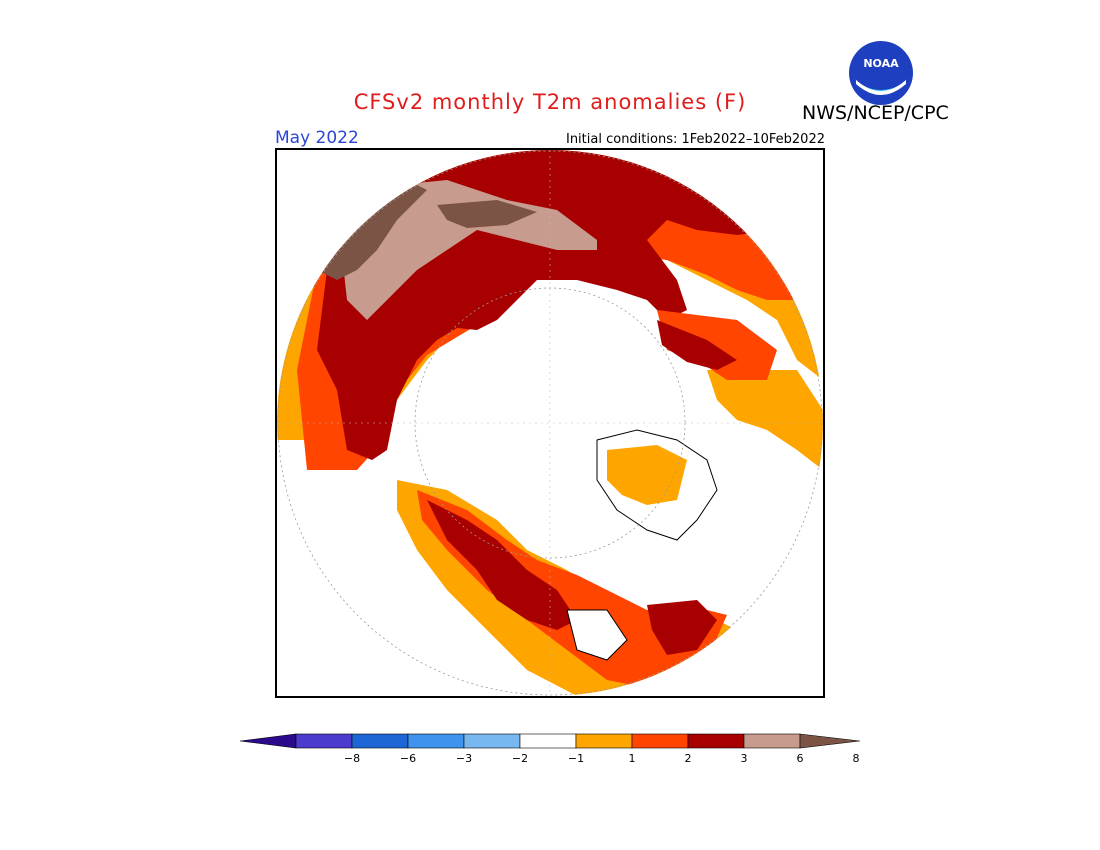 The height and width of the screenshot is (850, 1100). What do you see at coordinates (632, 758) in the screenshot?
I see `legend-tick-label: 1` at bounding box center [632, 758].